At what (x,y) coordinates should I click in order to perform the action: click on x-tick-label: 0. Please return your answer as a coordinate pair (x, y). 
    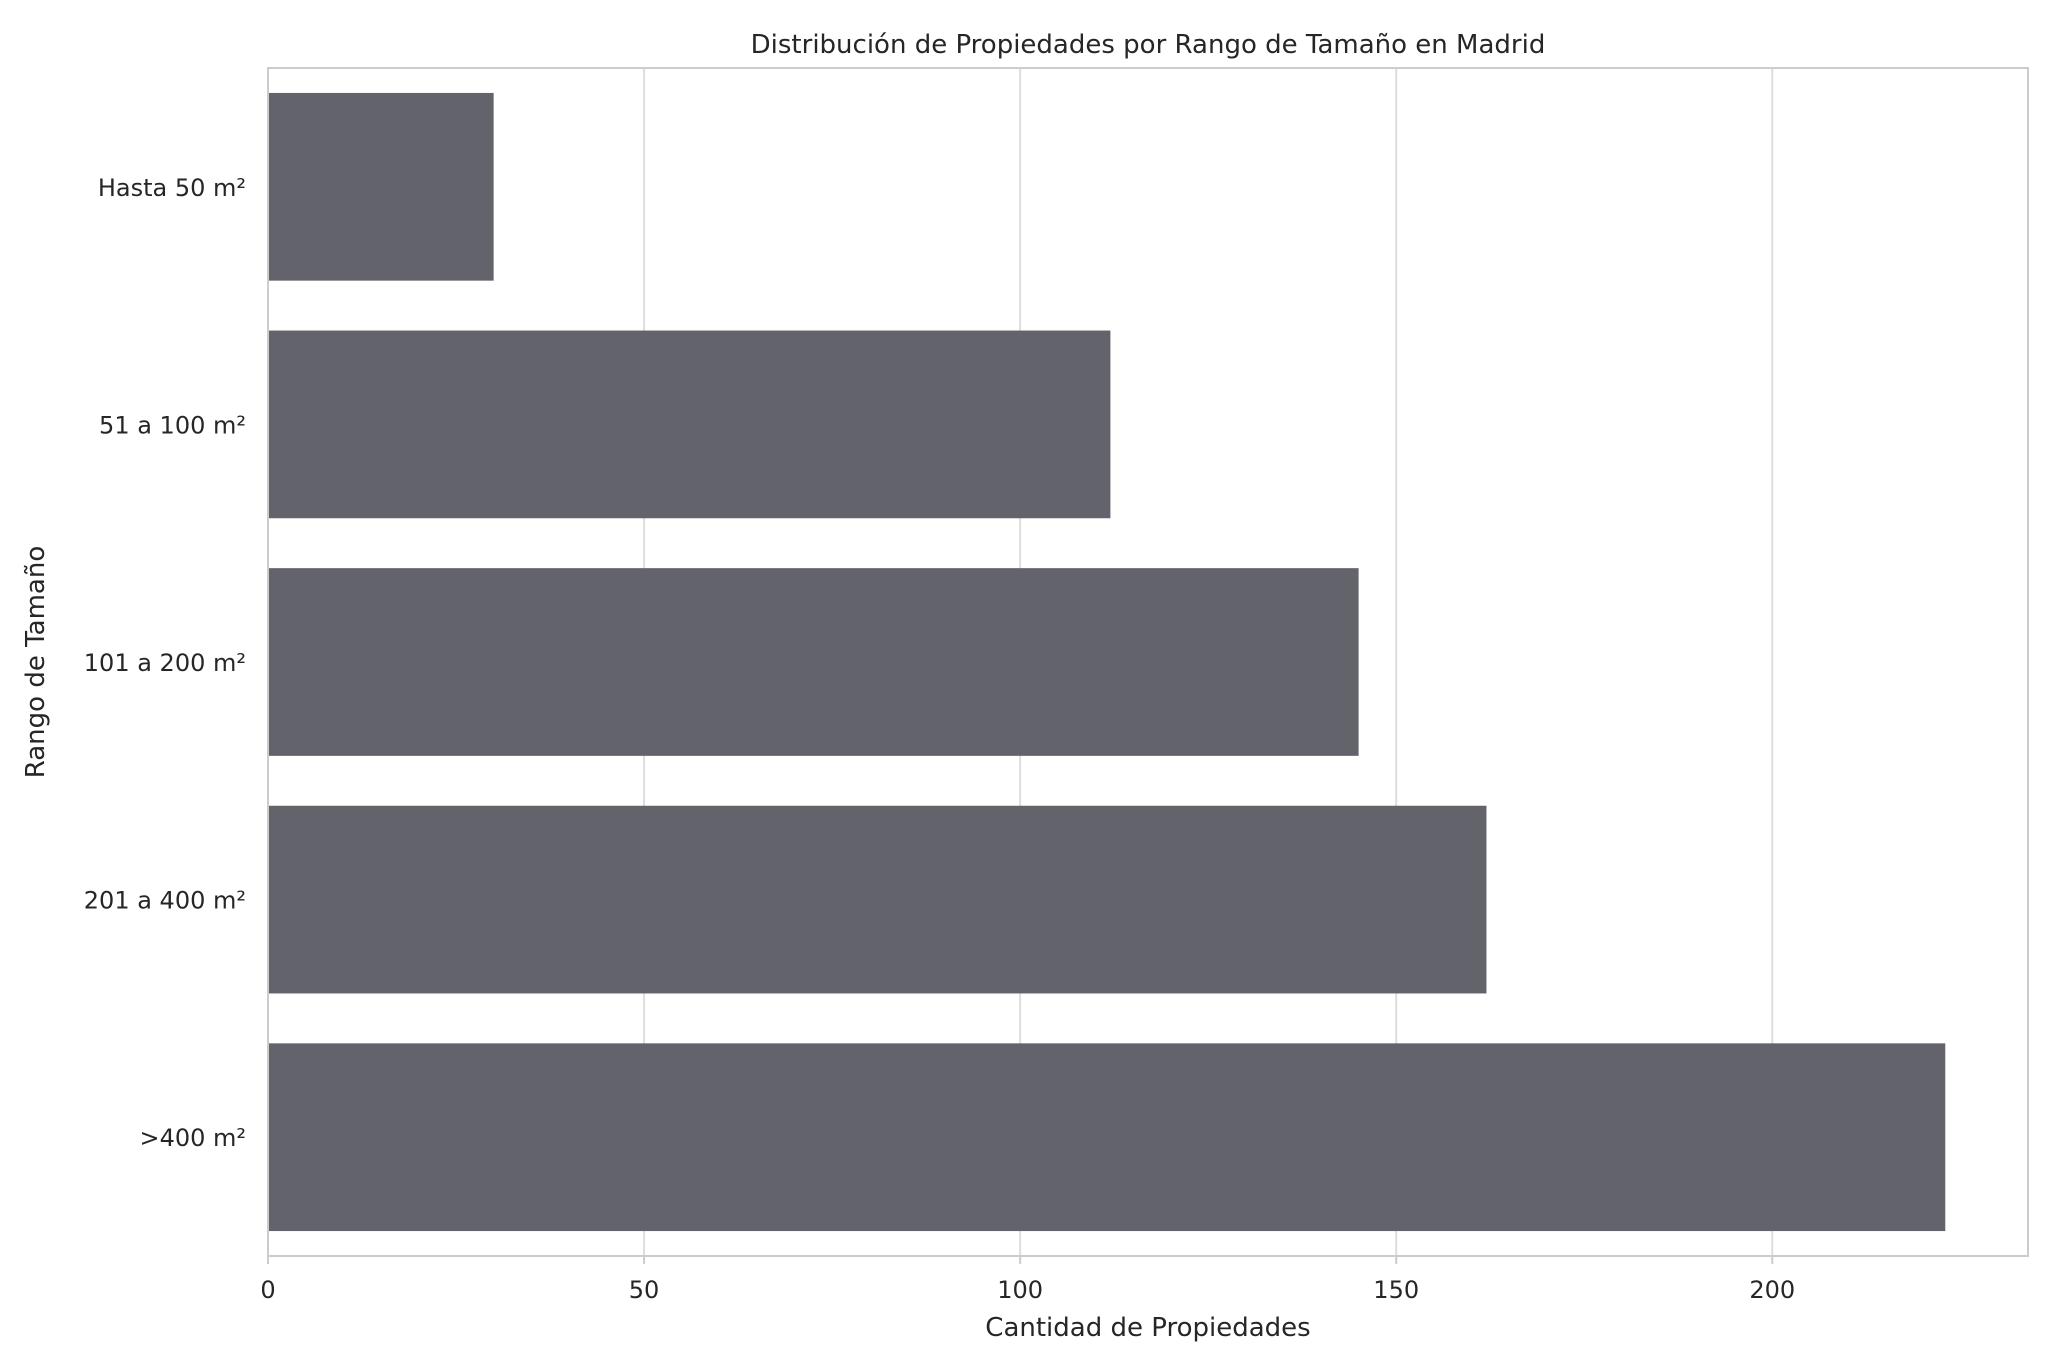
    Looking at the image, I should click on (267, 1290).